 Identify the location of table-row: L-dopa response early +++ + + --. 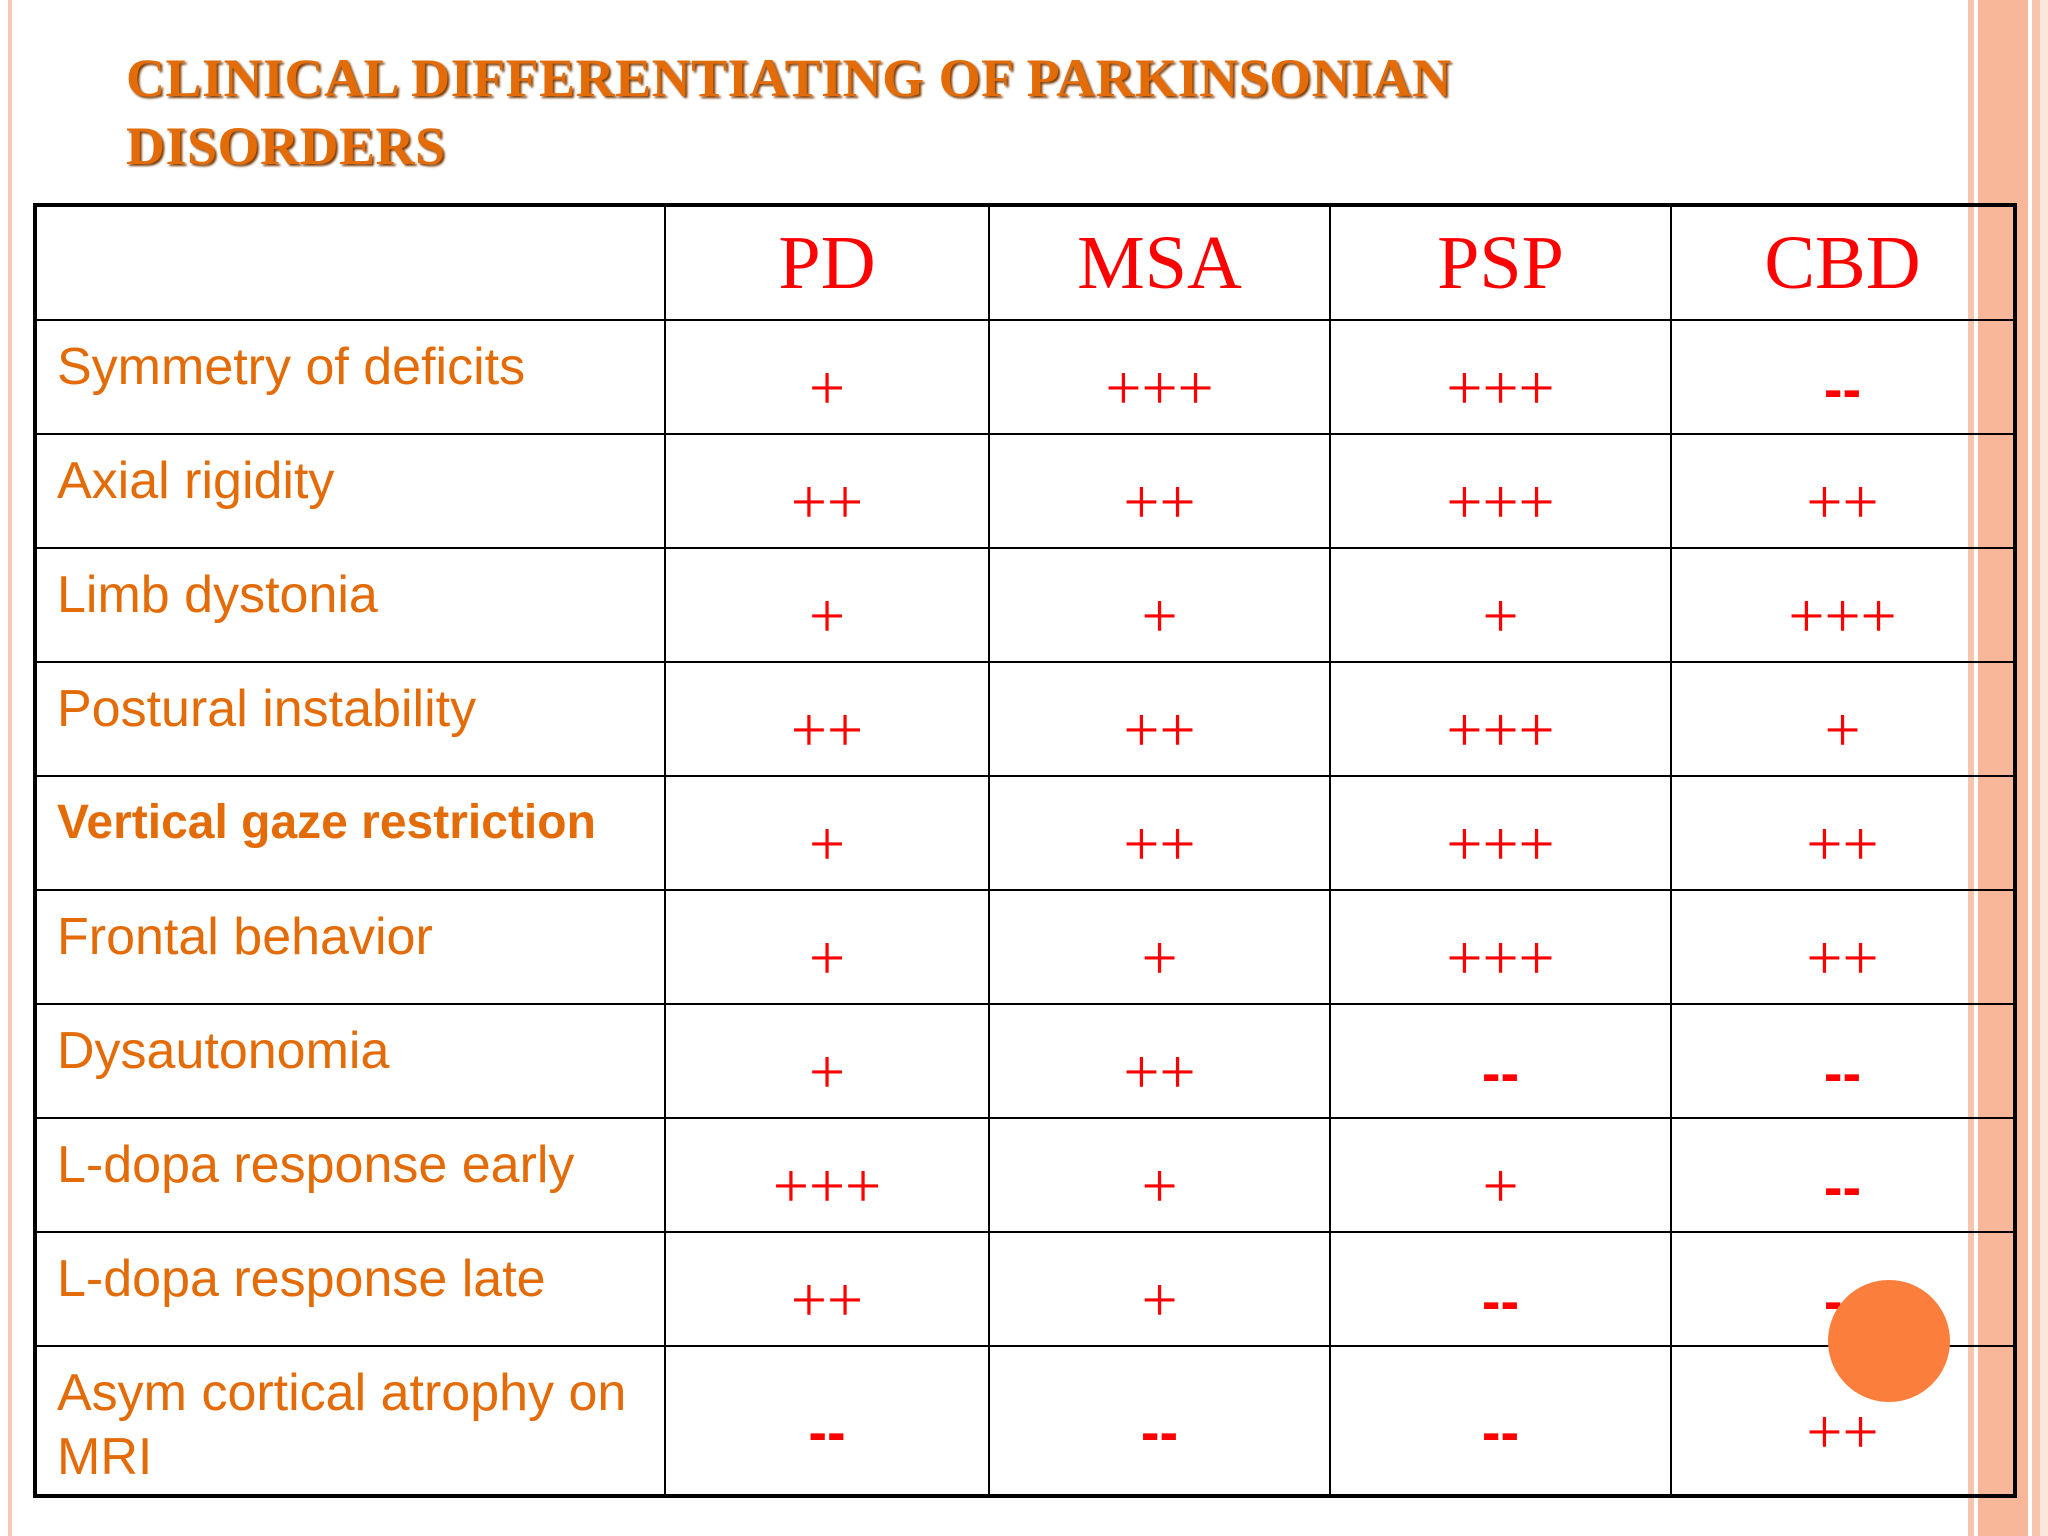
(1025, 1175).